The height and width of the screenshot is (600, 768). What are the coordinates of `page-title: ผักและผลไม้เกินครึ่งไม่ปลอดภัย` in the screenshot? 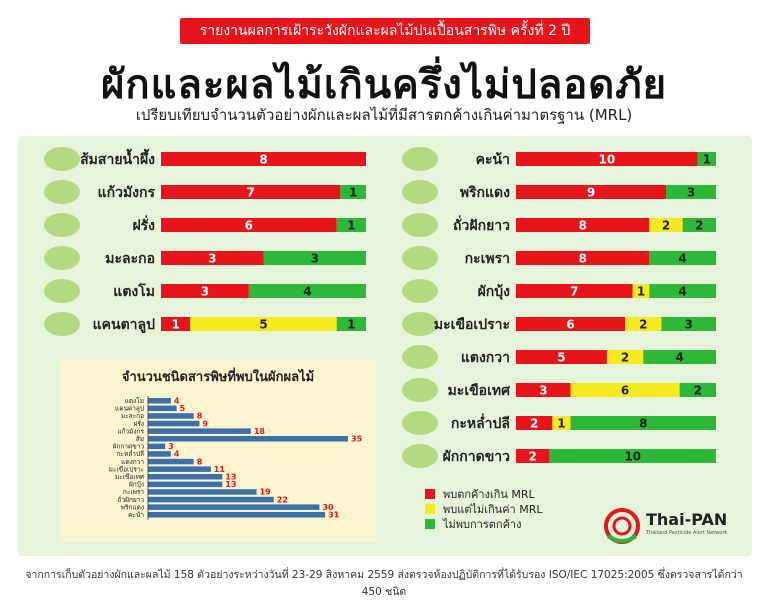 It's located at (384, 85).